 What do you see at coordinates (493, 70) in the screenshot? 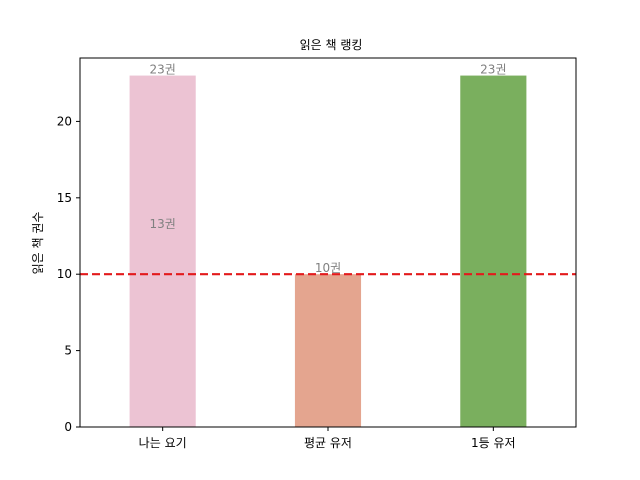
I see `data-label-2: 23권` at bounding box center [493, 70].